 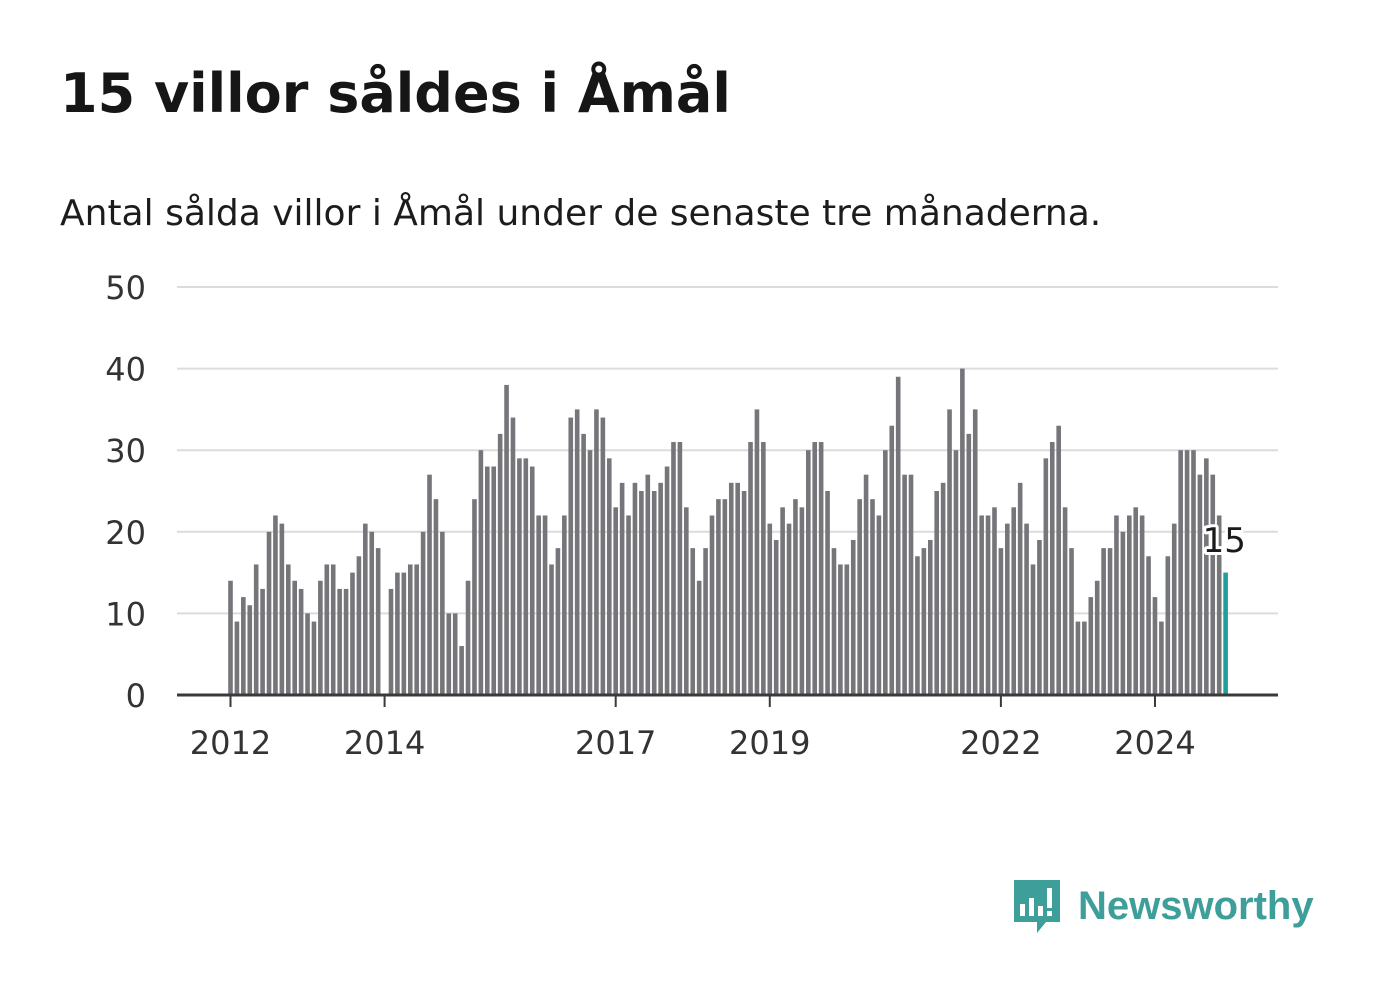 I want to click on y-tick-label: 20, so click(x=125, y=533).